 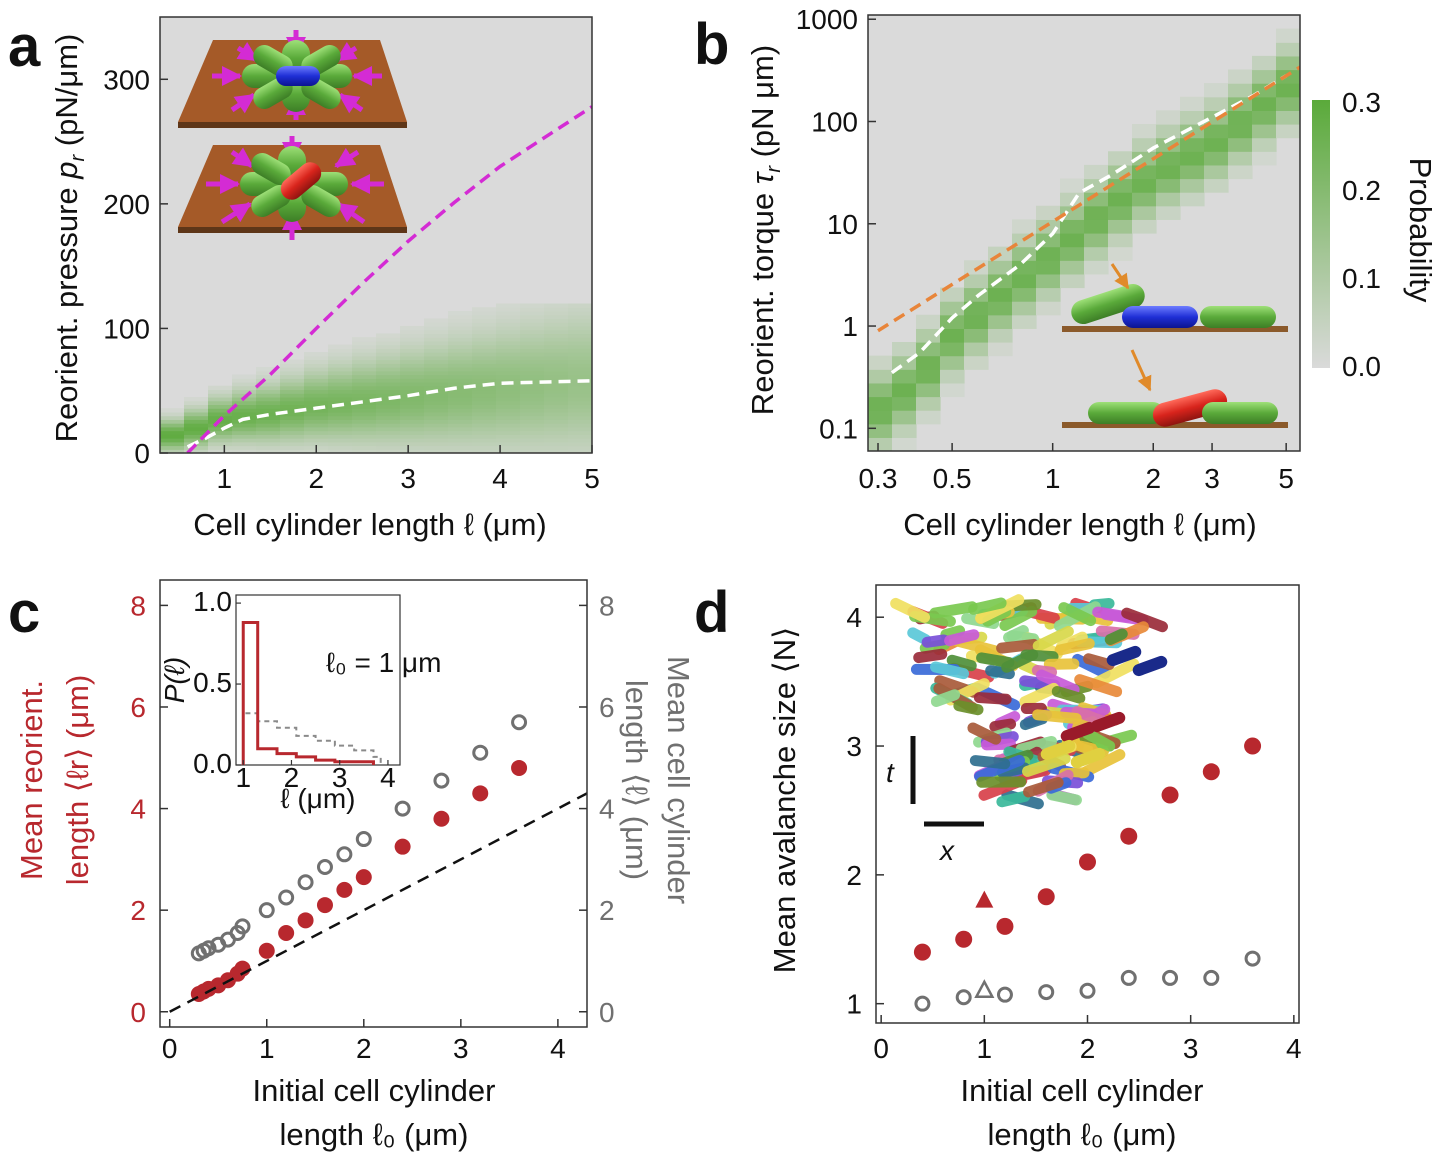 I want to click on y-tick-label-left: 6, so click(x=138, y=707).